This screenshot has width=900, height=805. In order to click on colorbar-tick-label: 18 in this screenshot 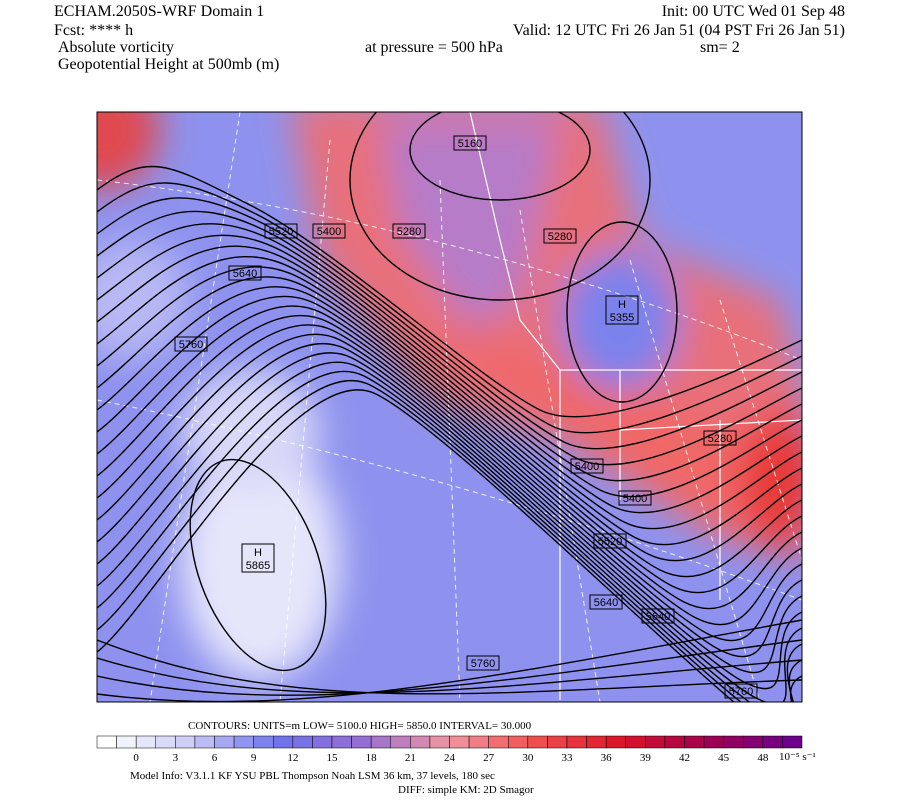, I will do `click(372, 758)`.